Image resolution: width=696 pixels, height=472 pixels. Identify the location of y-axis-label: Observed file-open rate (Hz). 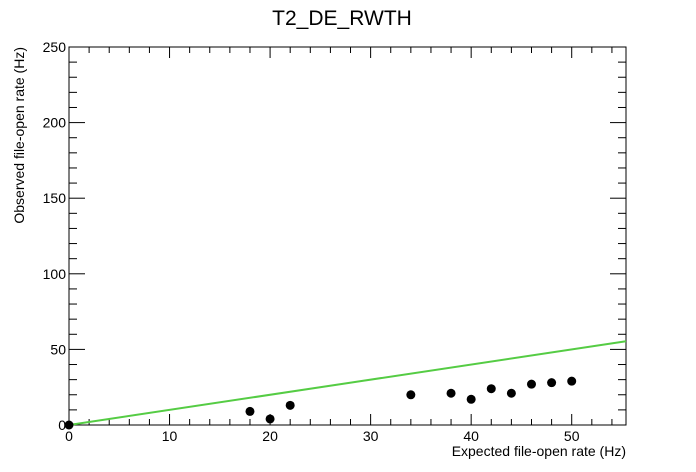
(19, 135).